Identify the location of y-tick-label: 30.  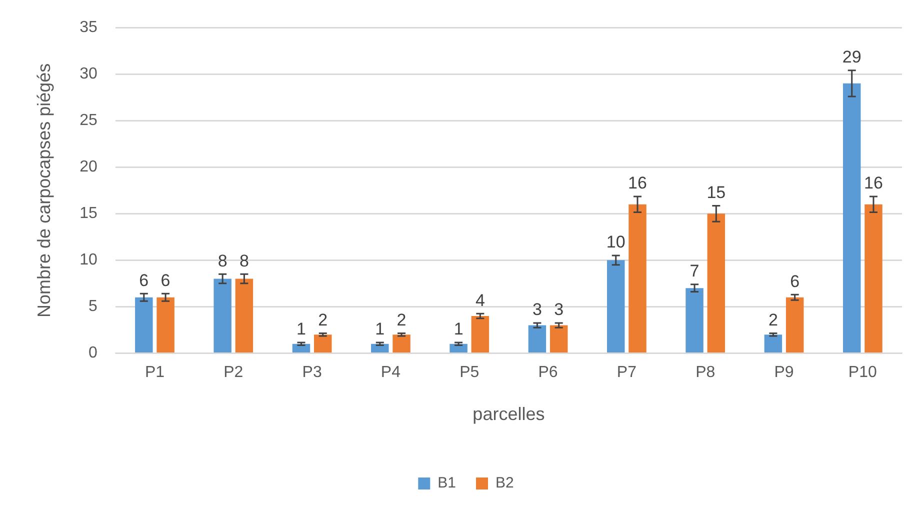
(89, 74).